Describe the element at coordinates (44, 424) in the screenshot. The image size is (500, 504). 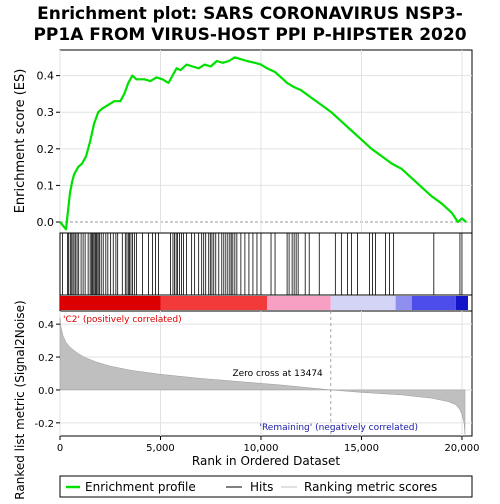
I see `metric-tick-label: -0.2` at that location.